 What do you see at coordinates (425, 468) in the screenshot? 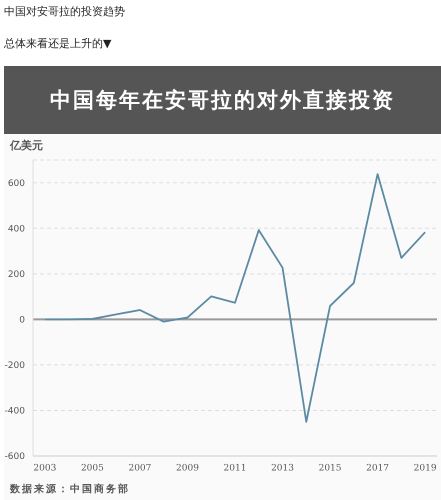
I see `x-tick-label: 2019` at bounding box center [425, 468].